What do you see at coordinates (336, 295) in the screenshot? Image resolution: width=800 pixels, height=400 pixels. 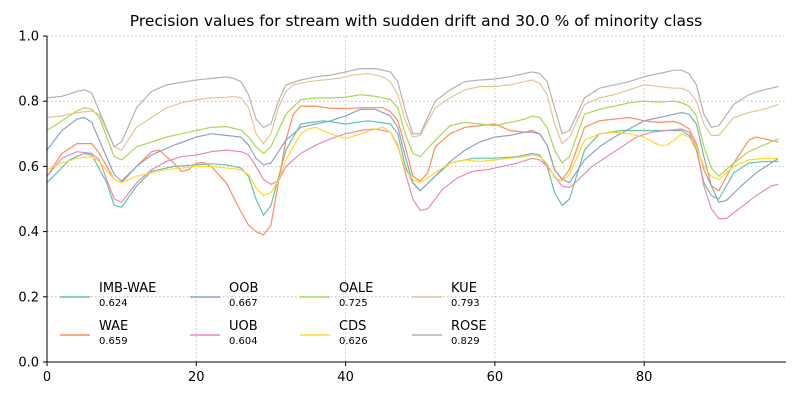 I see `legend-entry-oale: OALE 0.725` at bounding box center [336, 295].